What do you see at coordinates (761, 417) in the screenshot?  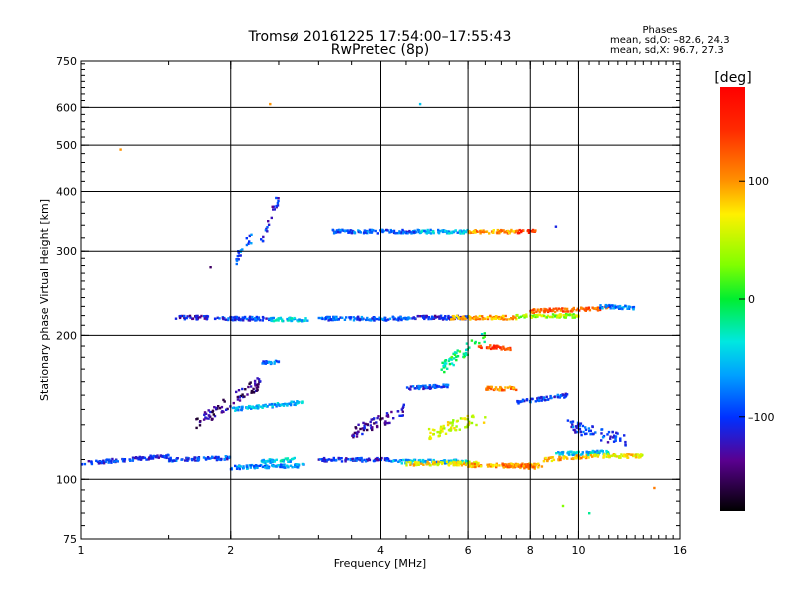 I see `colorbar-tick-label: –100` at bounding box center [761, 417].